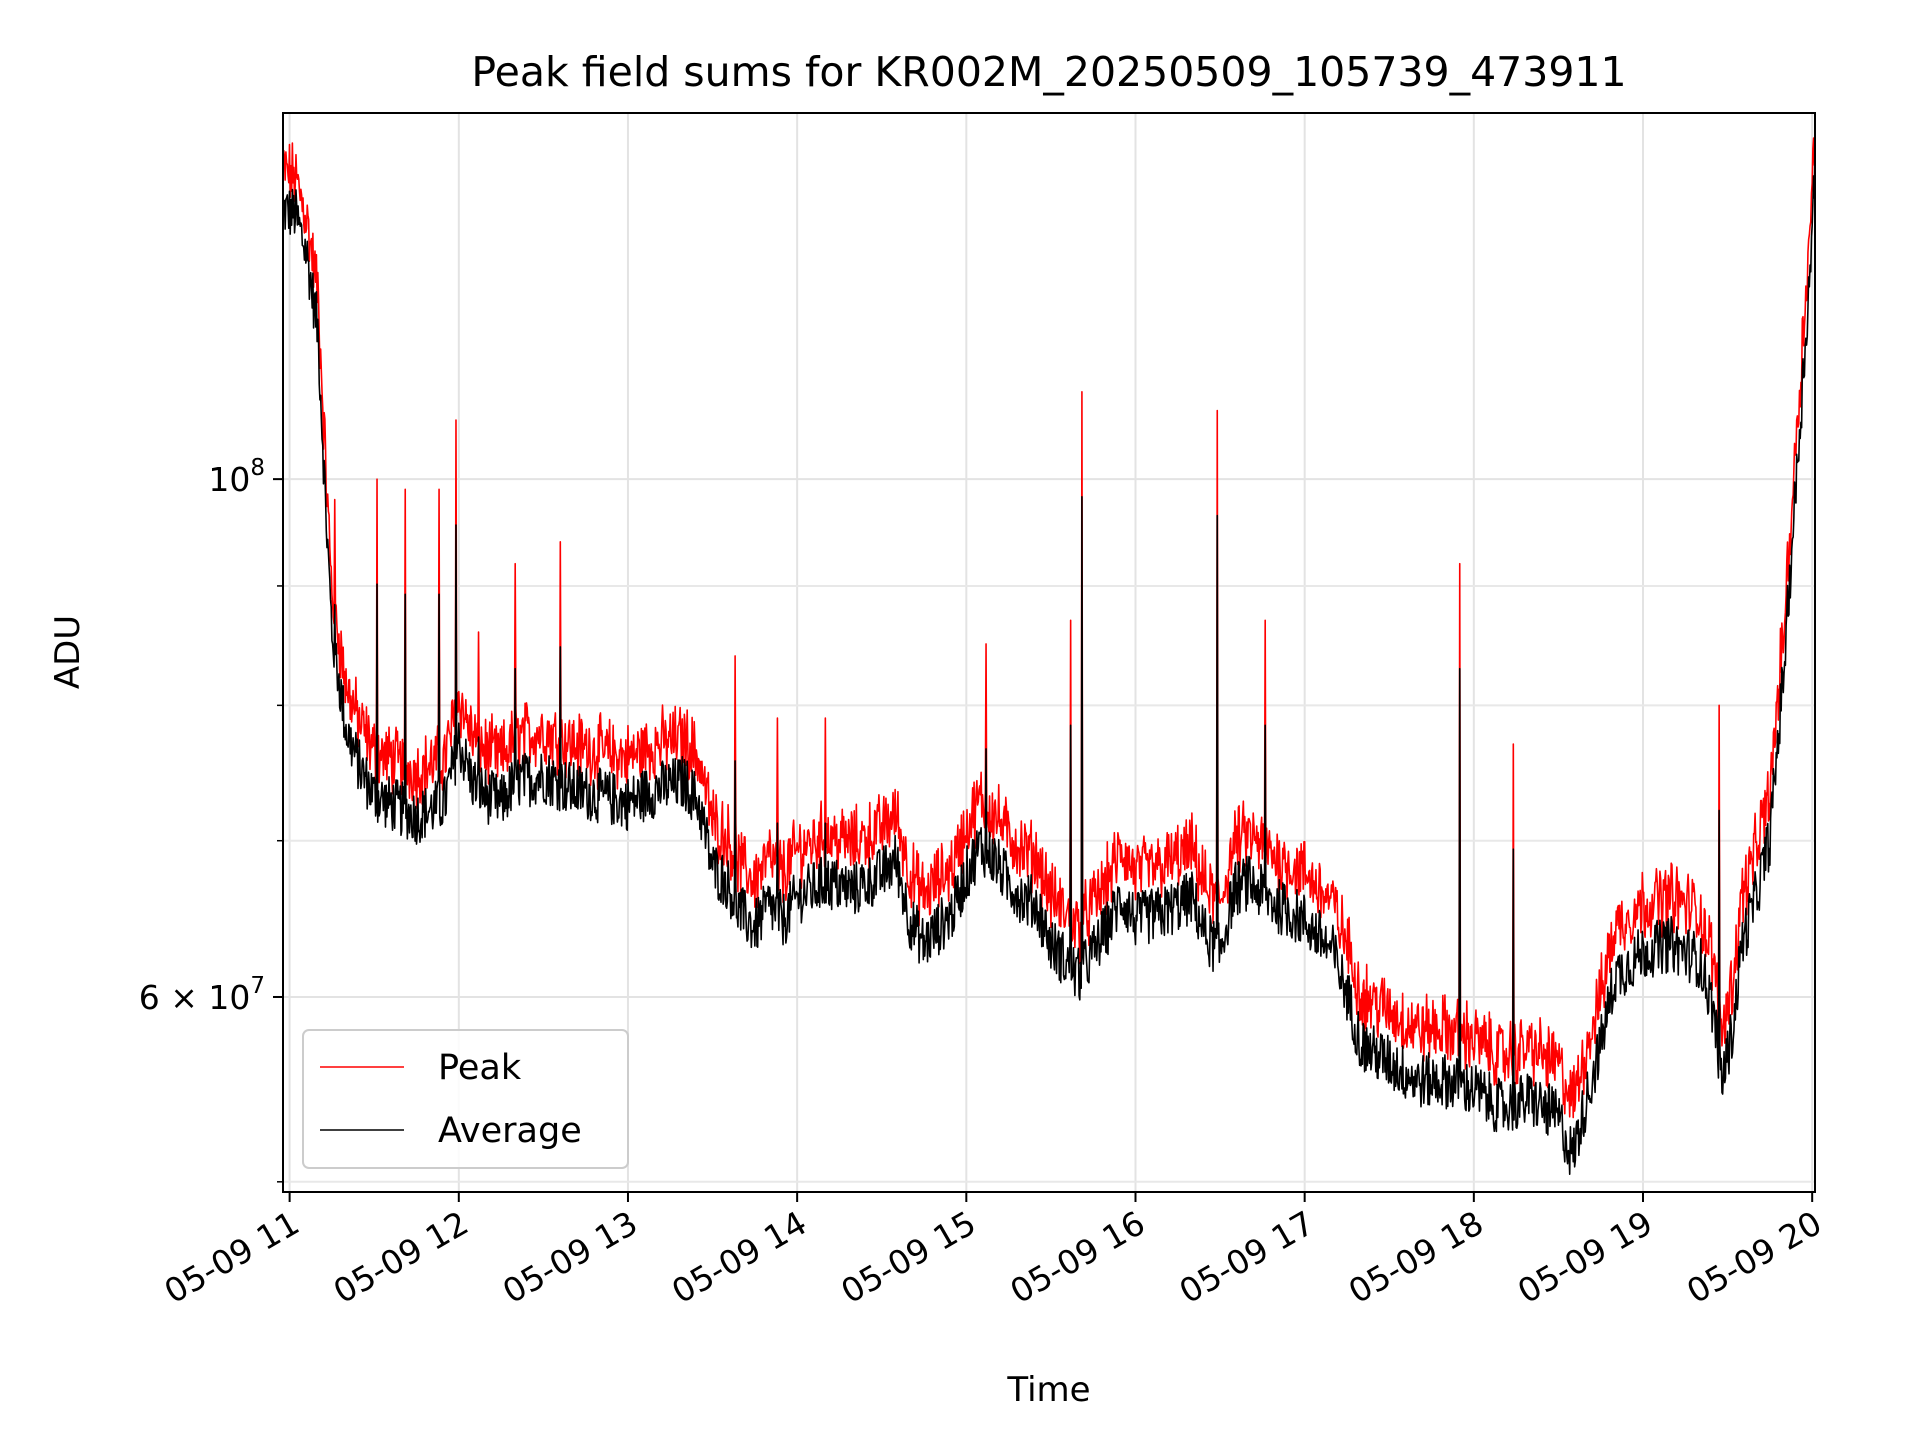  I want to click on y-tick-label-base: 10, so click(229, 479).